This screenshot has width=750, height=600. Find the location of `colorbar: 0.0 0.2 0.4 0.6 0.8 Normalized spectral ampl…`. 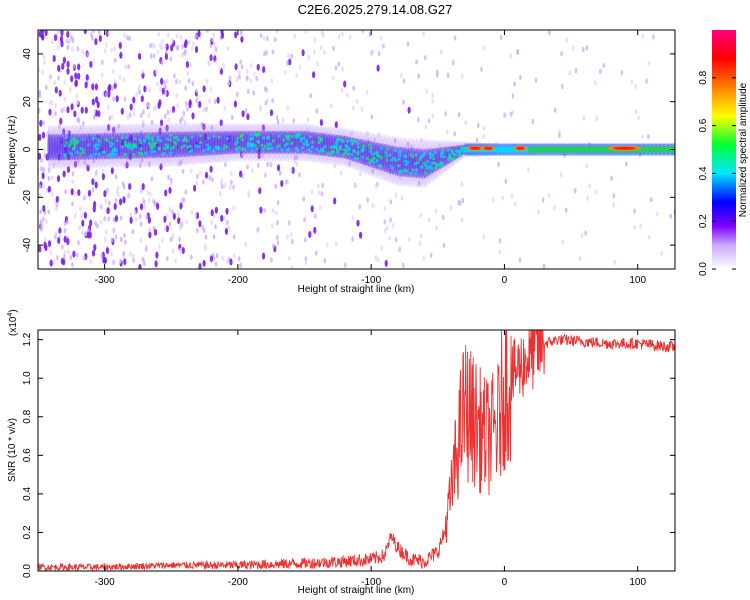

colorbar: 0.0 0.2 0.4 0.6 0.8 Normalized spectral ampl… is located at coordinates (723, 153).